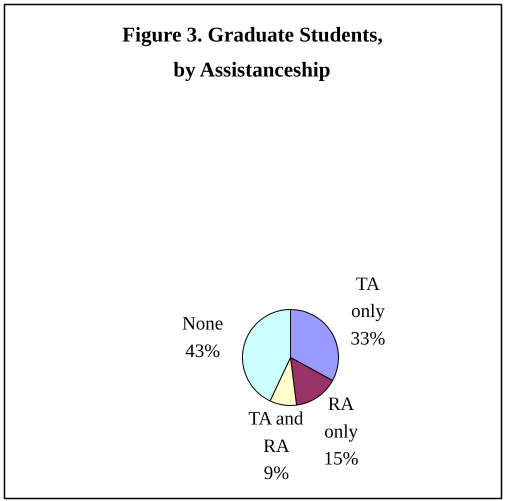  What do you see at coordinates (341, 418) in the screenshot?
I see `slice-label: RA only` at bounding box center [341, 418].